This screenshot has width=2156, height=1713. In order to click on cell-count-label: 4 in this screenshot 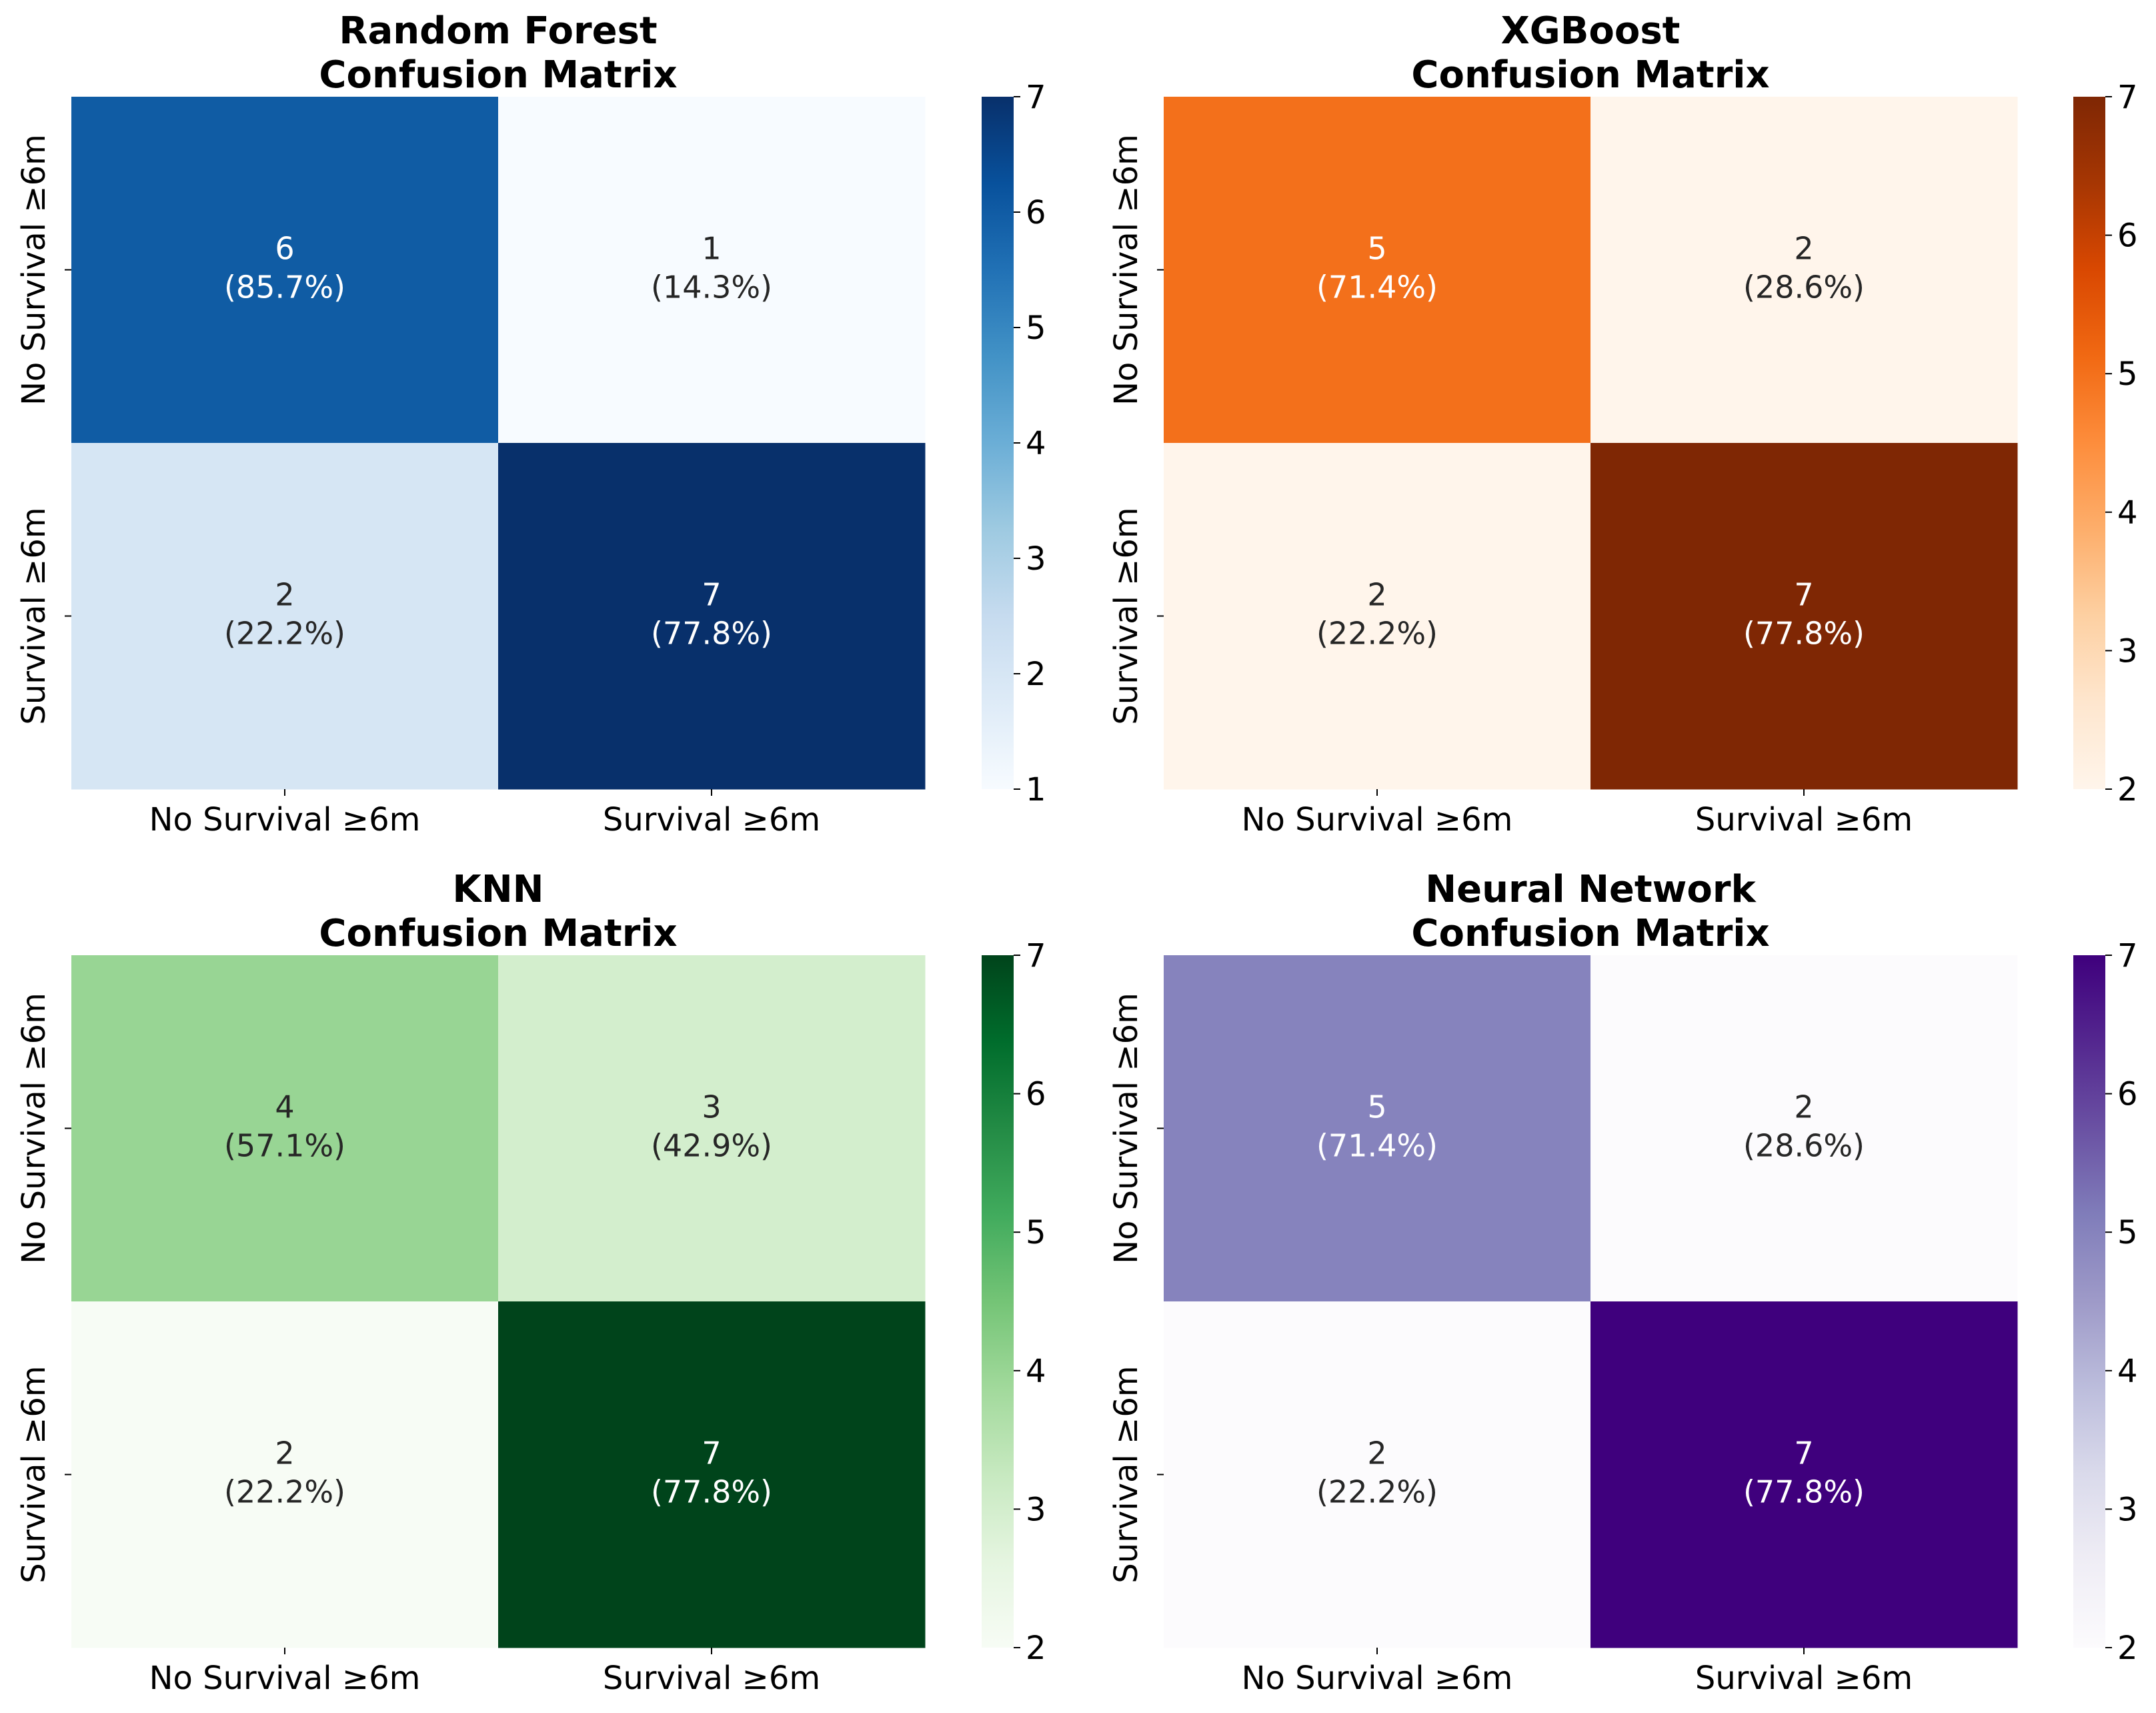, I will do `click(284, 1107)`.